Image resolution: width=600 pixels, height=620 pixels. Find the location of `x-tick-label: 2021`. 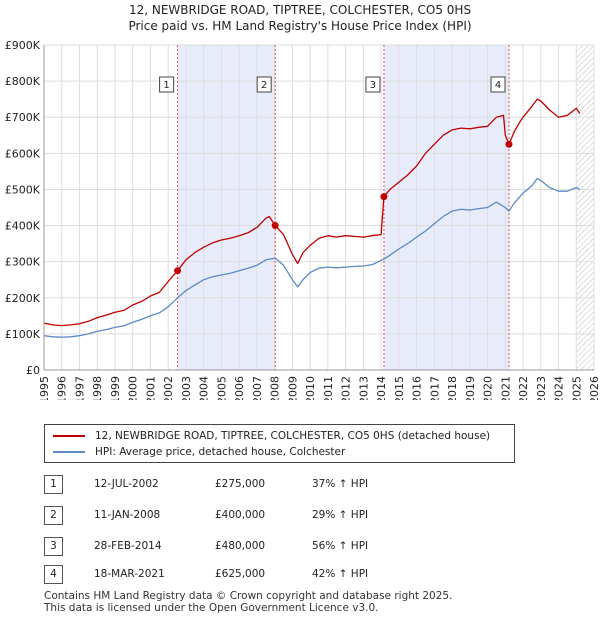

x-tick-label: 2021 is located at coordinates (505, 388).